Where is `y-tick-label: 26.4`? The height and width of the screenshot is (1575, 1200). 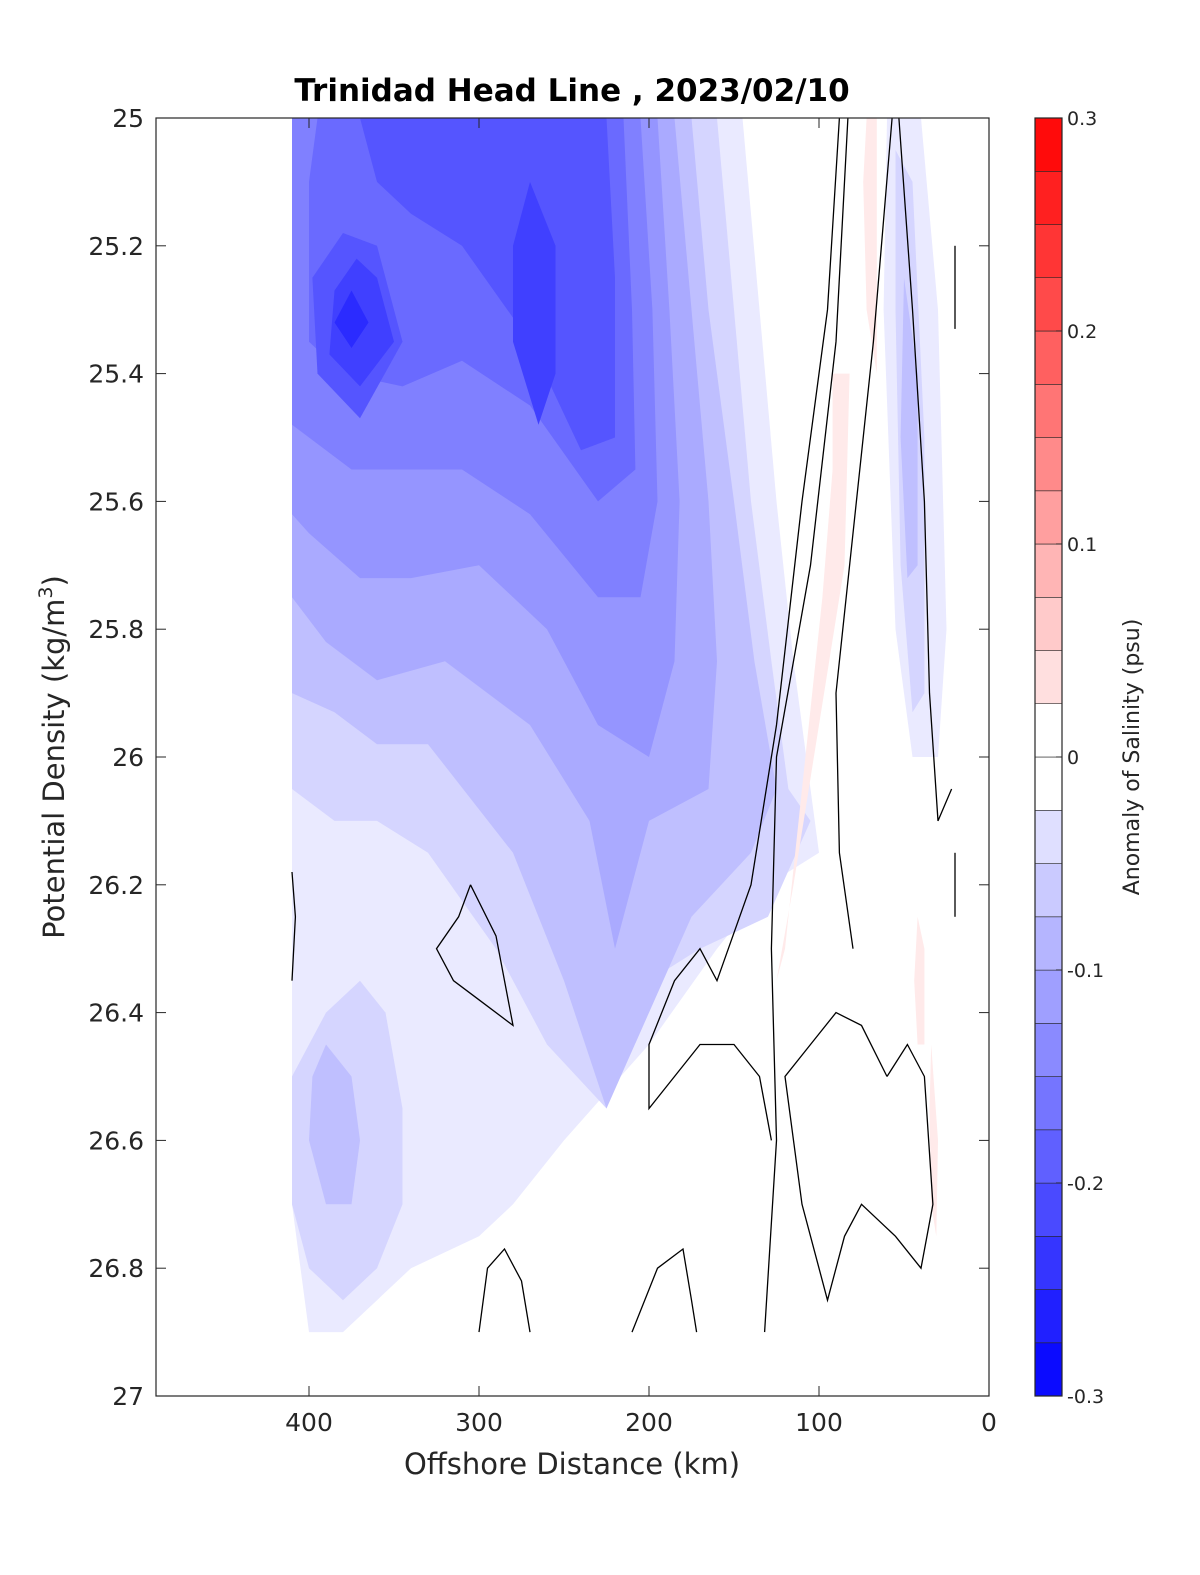 y-tick-label: 26.4 is located at coordinates (116, 1013).